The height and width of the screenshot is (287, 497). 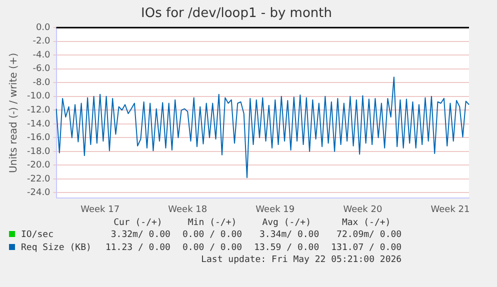 I want to click on text: Avg (-/+), so click(x=286, y=223).